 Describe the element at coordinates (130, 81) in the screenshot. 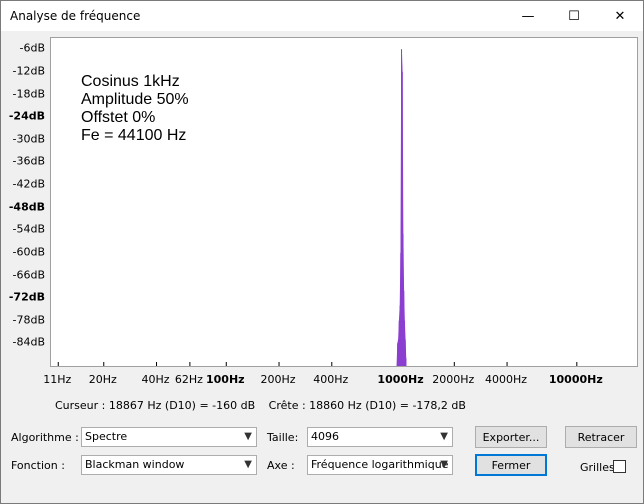

I see `annotation-line: Cosinus 1kHz` at that location.